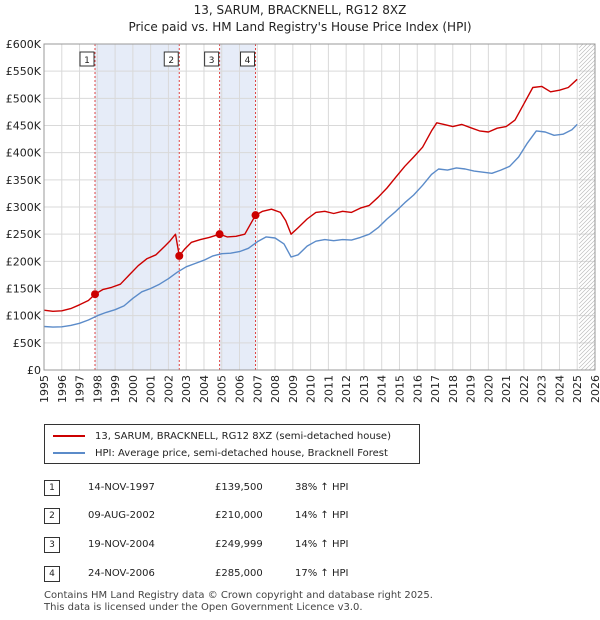  I want to click on x-tick-label: 2020, so click(488, 389).